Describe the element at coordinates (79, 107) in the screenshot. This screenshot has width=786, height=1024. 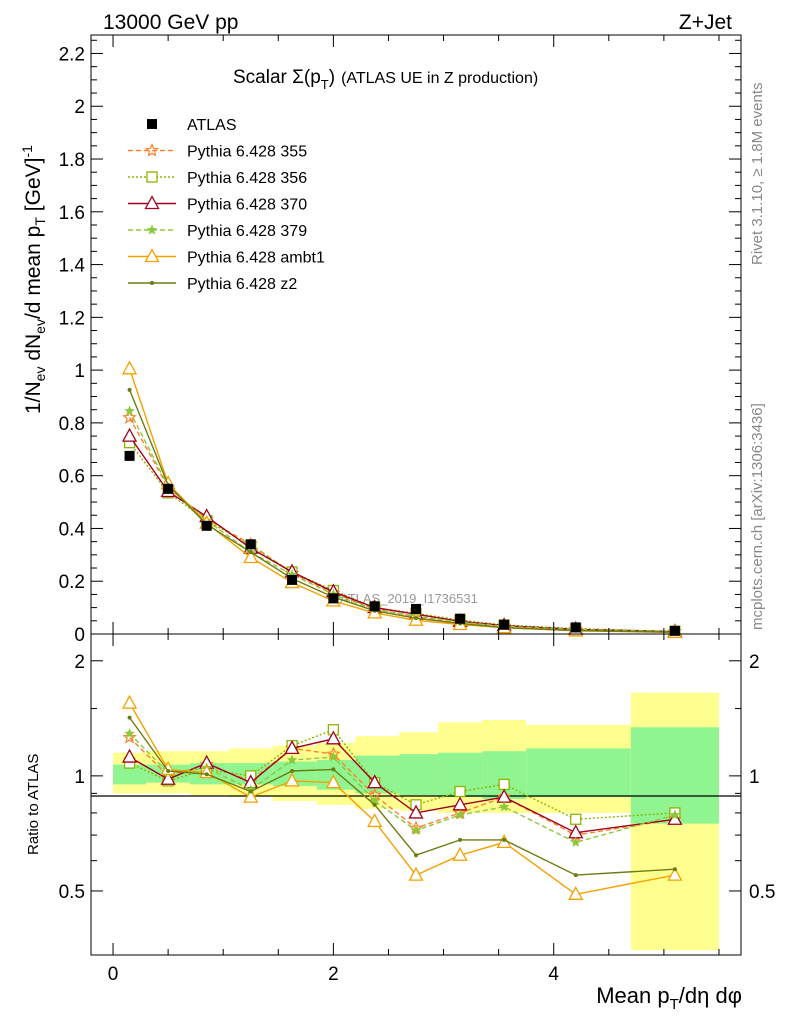
I see `main-ytick-label: 2` at that location.